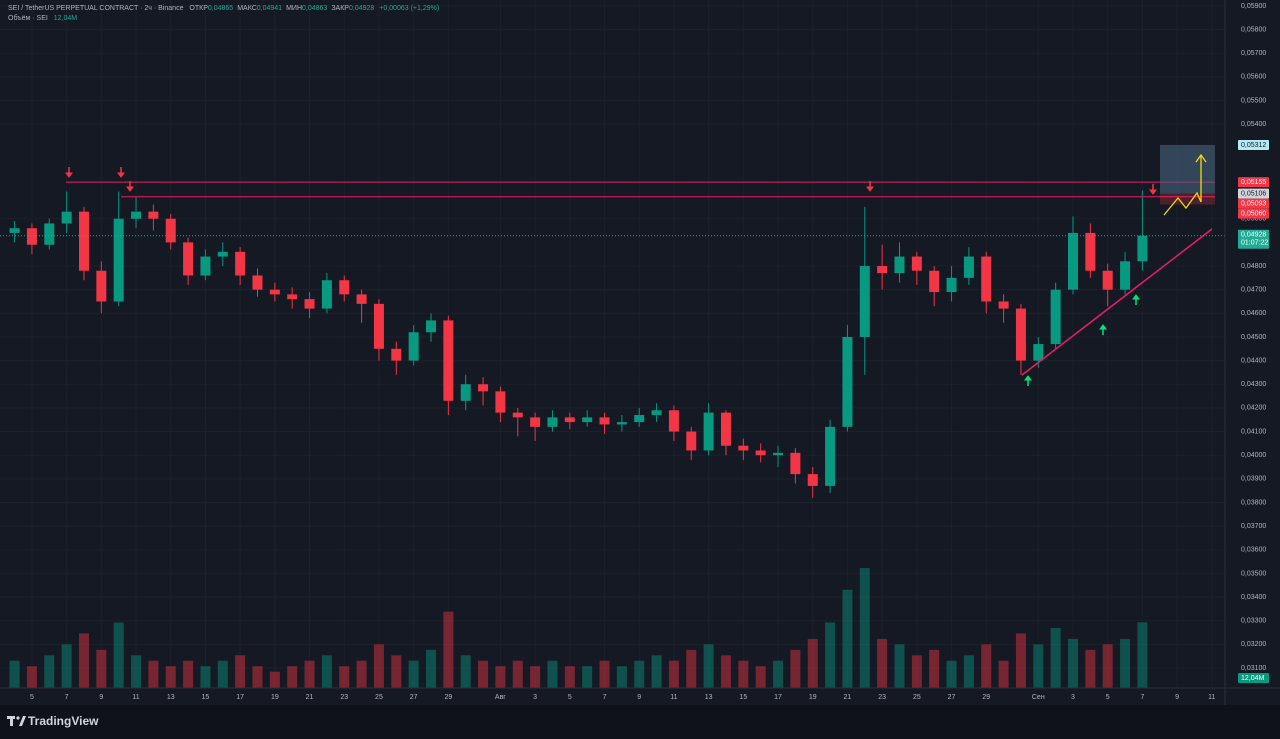 This screenshot has width=1280, height=739. What do you see at coordinates (1073, 697) in the screenshot?
I see `x-tick-label: 3` at bounding box center [1073, 697].